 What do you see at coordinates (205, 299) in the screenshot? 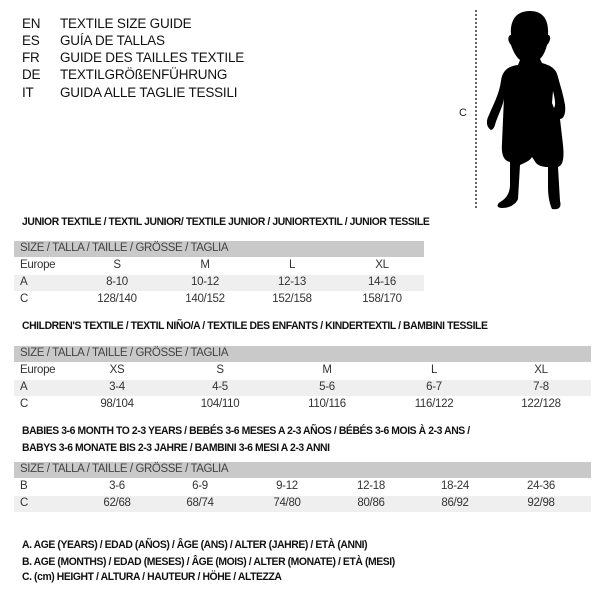
I see `table-cell: 140/152` at bounding box center [205, 299].